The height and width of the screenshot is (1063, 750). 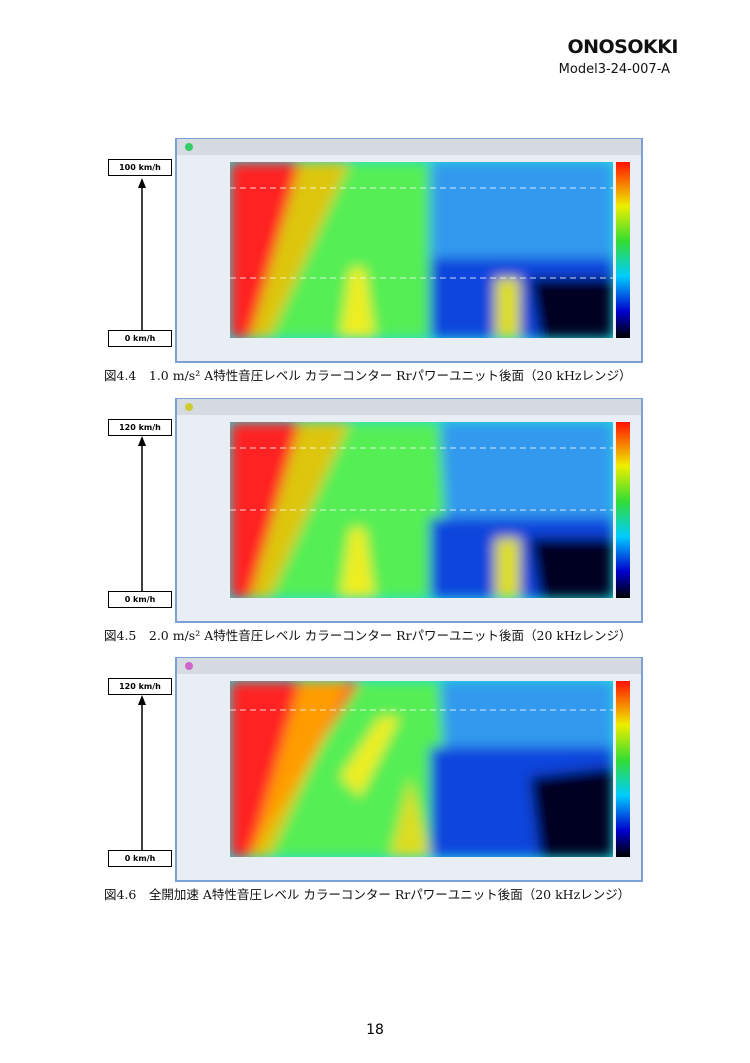 What do you see at coordinates (614, 69) in the screenshot?
I see `model-number: Model3-24-007-A` at bounding box center [614, 69].